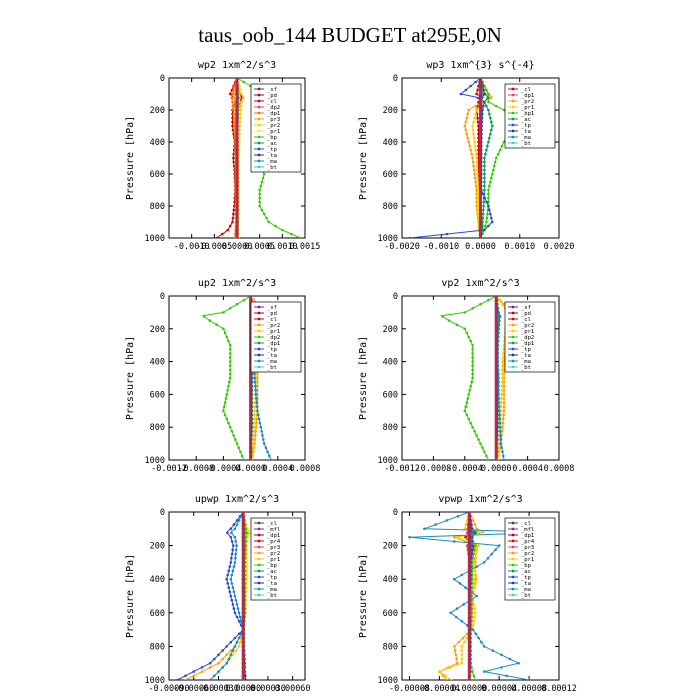  Describe the element at coordinates (272, 96) in the screenshot. I see `legend-label: _pd` at that location.